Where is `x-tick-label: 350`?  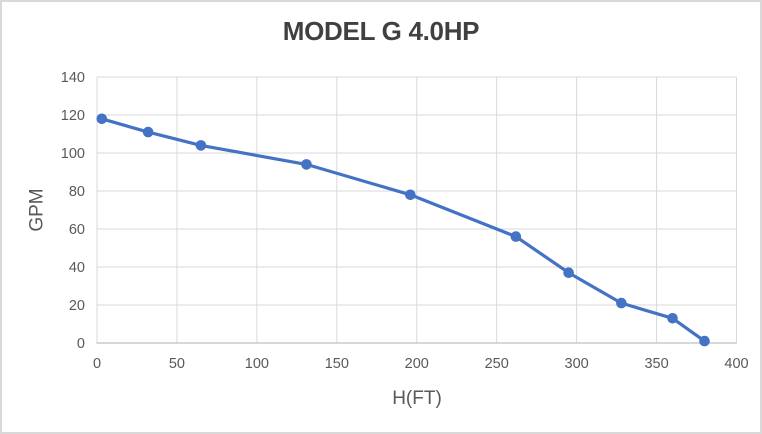 x-tick-label: 350 is located at coordinates (656, 364).